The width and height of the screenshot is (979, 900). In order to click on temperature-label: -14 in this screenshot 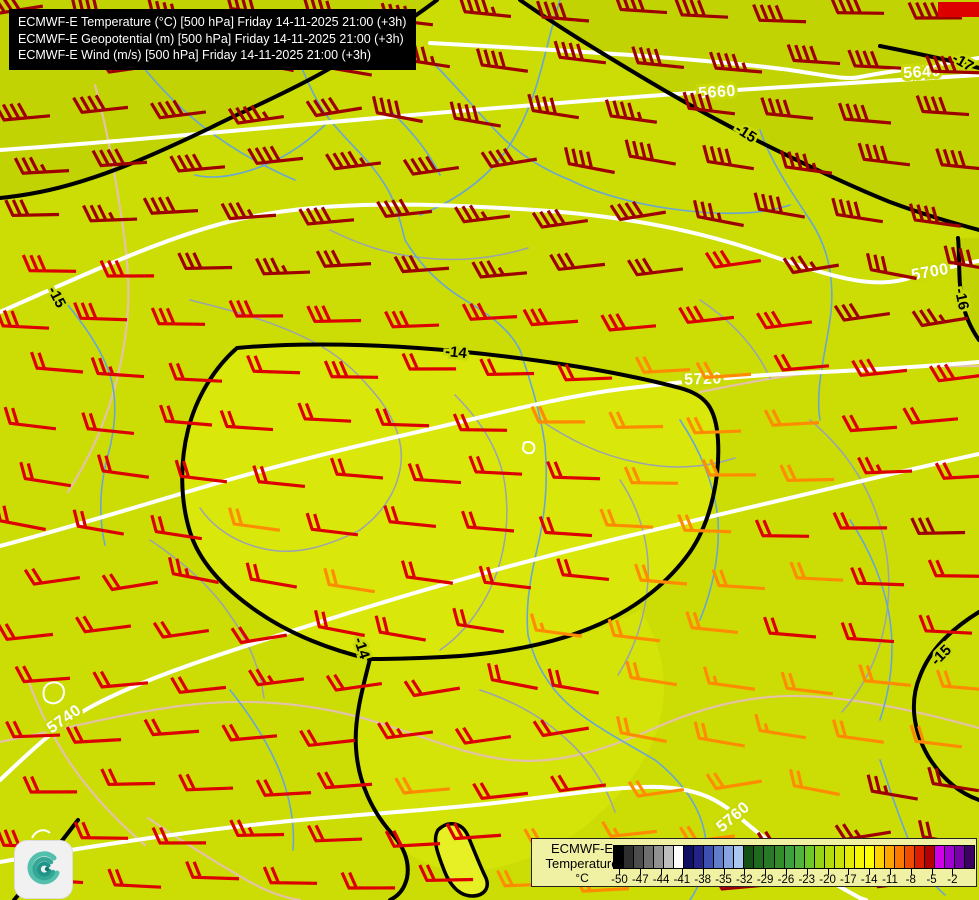, I will do `click(456, 352)`.